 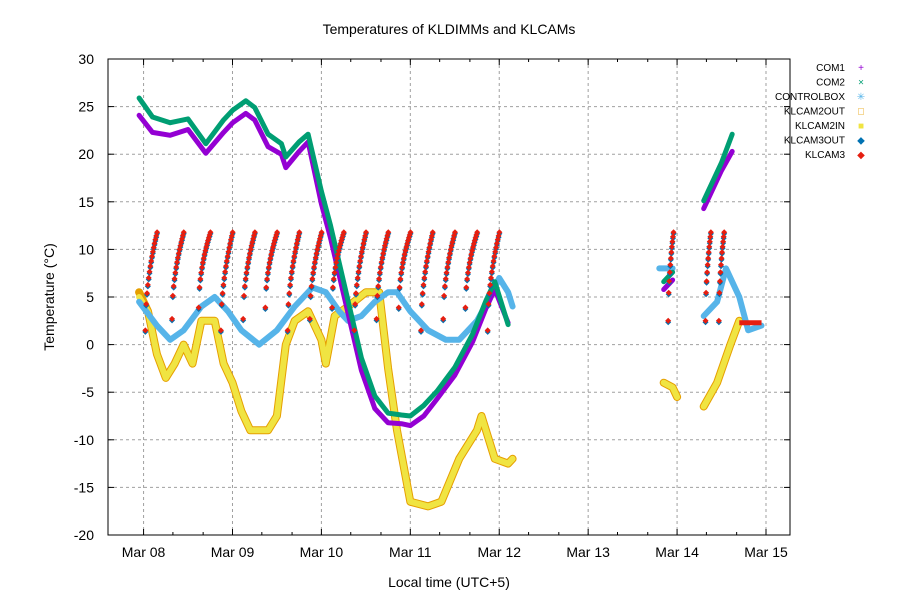 I want to click on y-tick-label: 30, so click(x=86, y=59).